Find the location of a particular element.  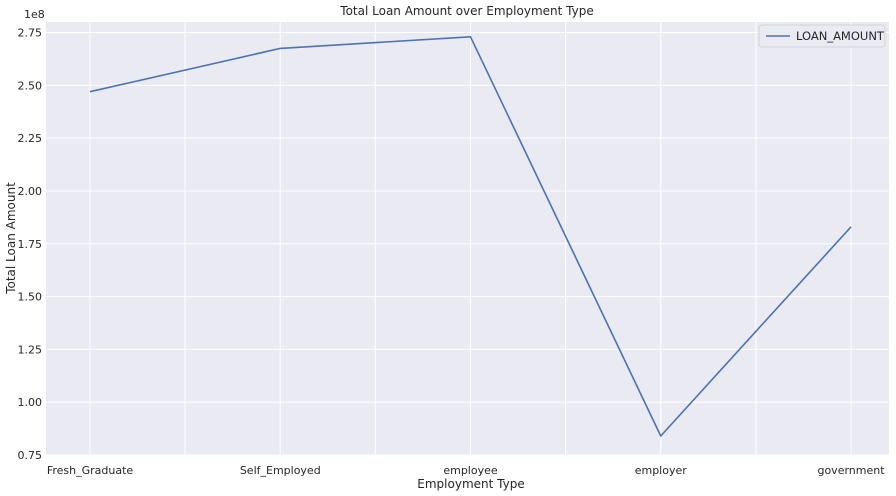

y-tick-label: 2.50 is located at coordinates (30, 85).